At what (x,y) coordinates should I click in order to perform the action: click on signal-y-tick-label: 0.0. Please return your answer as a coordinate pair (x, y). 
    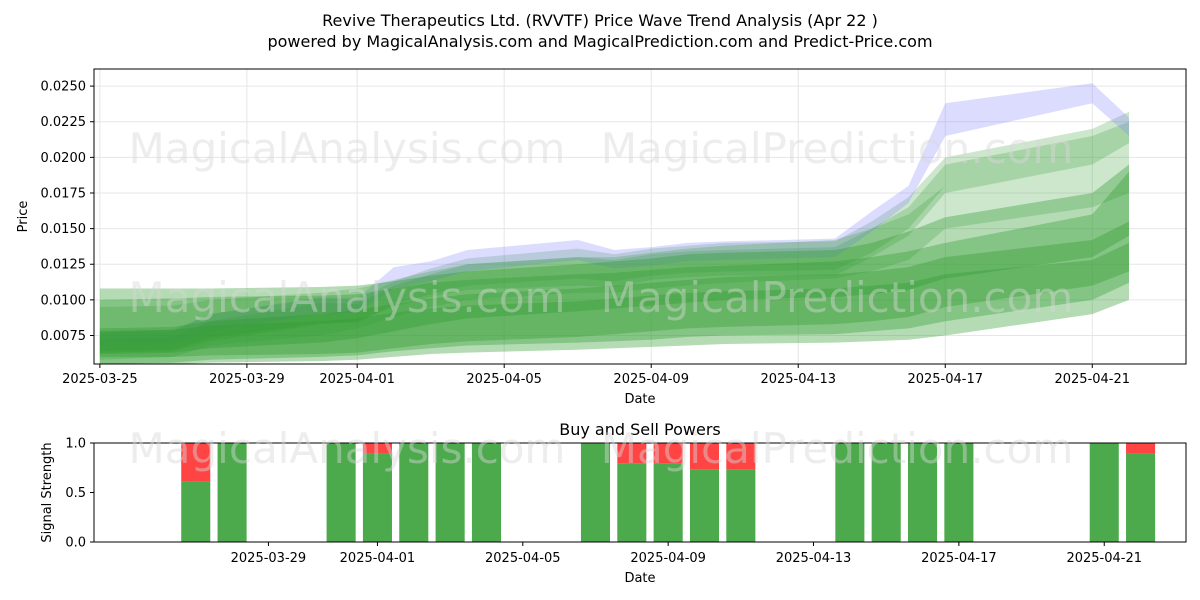
    Looking at the image, I should click on (75, 543).